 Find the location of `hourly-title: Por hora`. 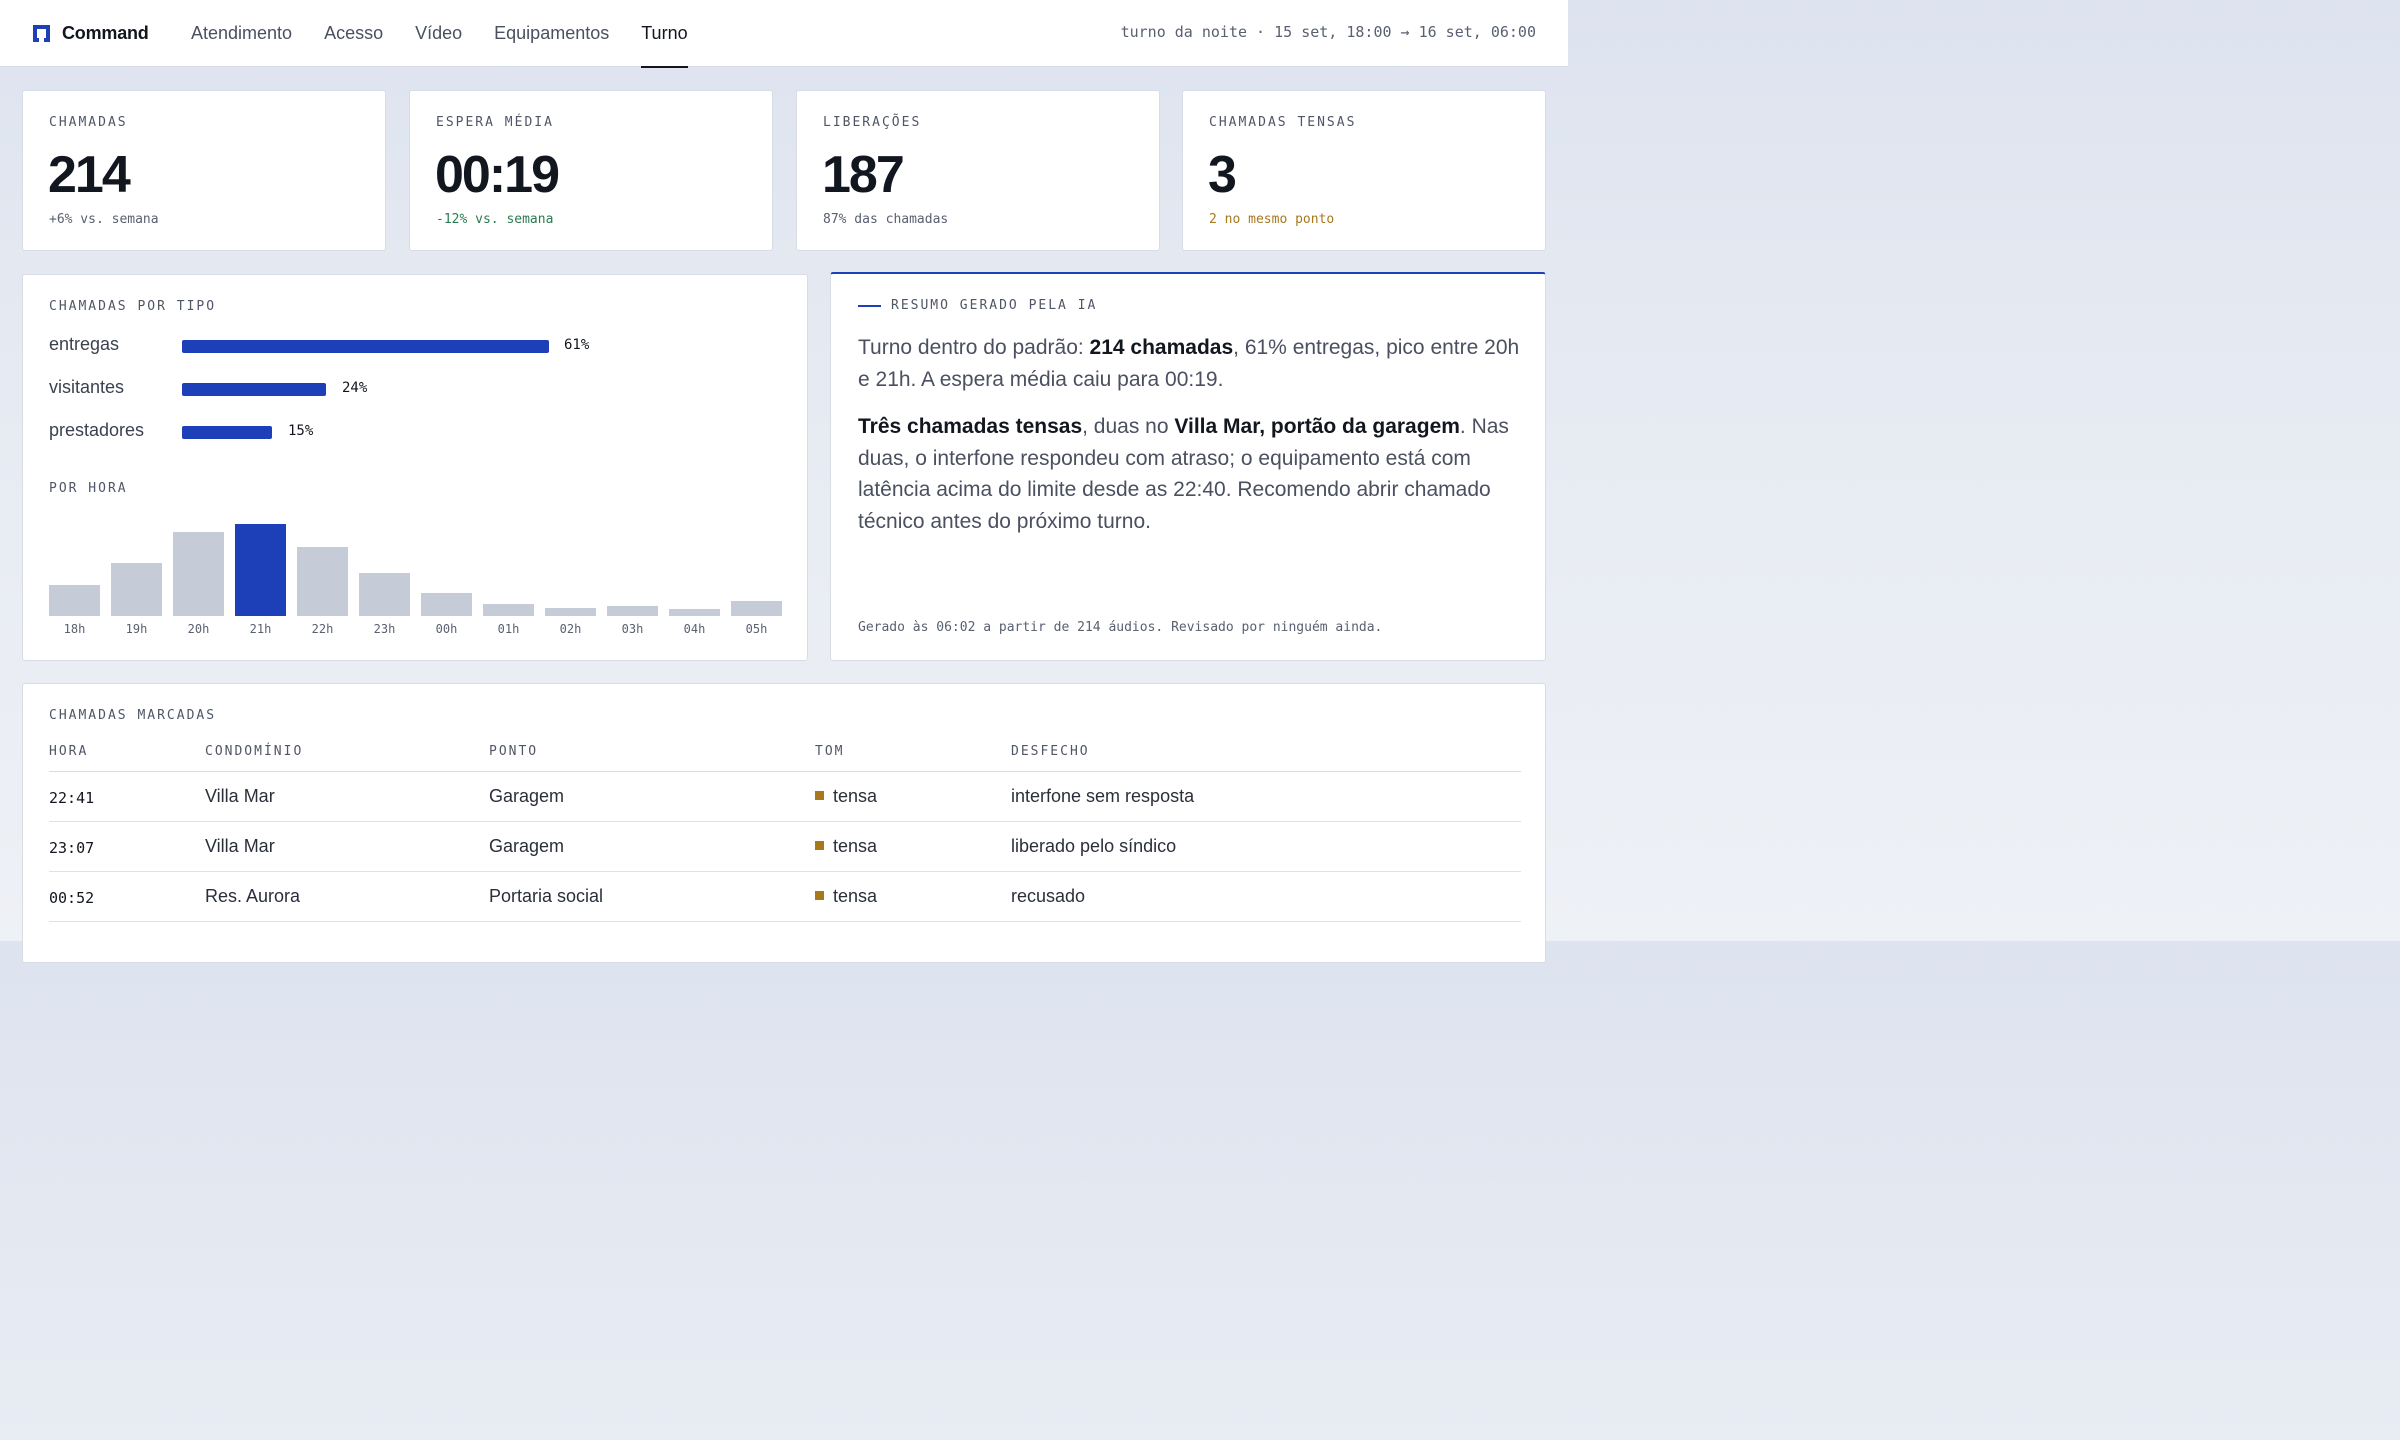

hourly-title: Por hora is located at coordinates (88, 488).